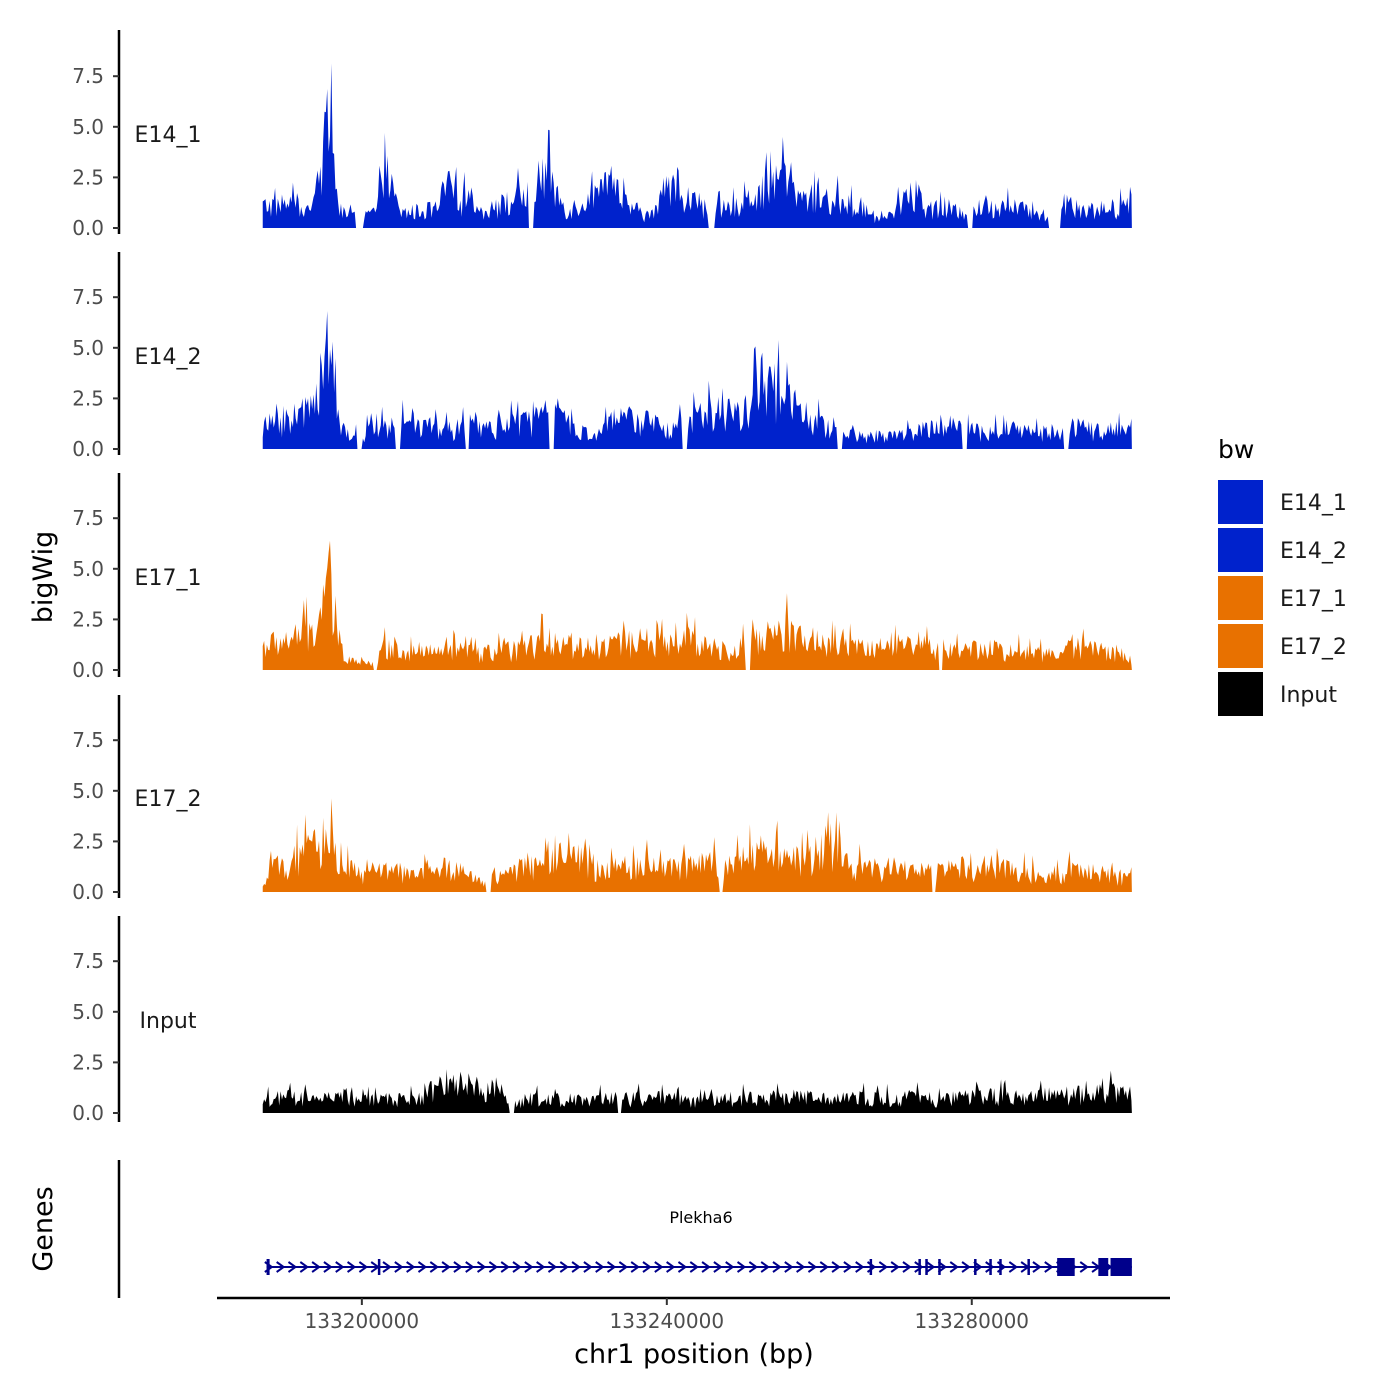 Image resolution: width=1400 pixels, height=1400 pixels. What do you see at coordinates (43, 577) in the screenshot?
I see `y-axis-title: bigWig` at bounding box center [43, 577].